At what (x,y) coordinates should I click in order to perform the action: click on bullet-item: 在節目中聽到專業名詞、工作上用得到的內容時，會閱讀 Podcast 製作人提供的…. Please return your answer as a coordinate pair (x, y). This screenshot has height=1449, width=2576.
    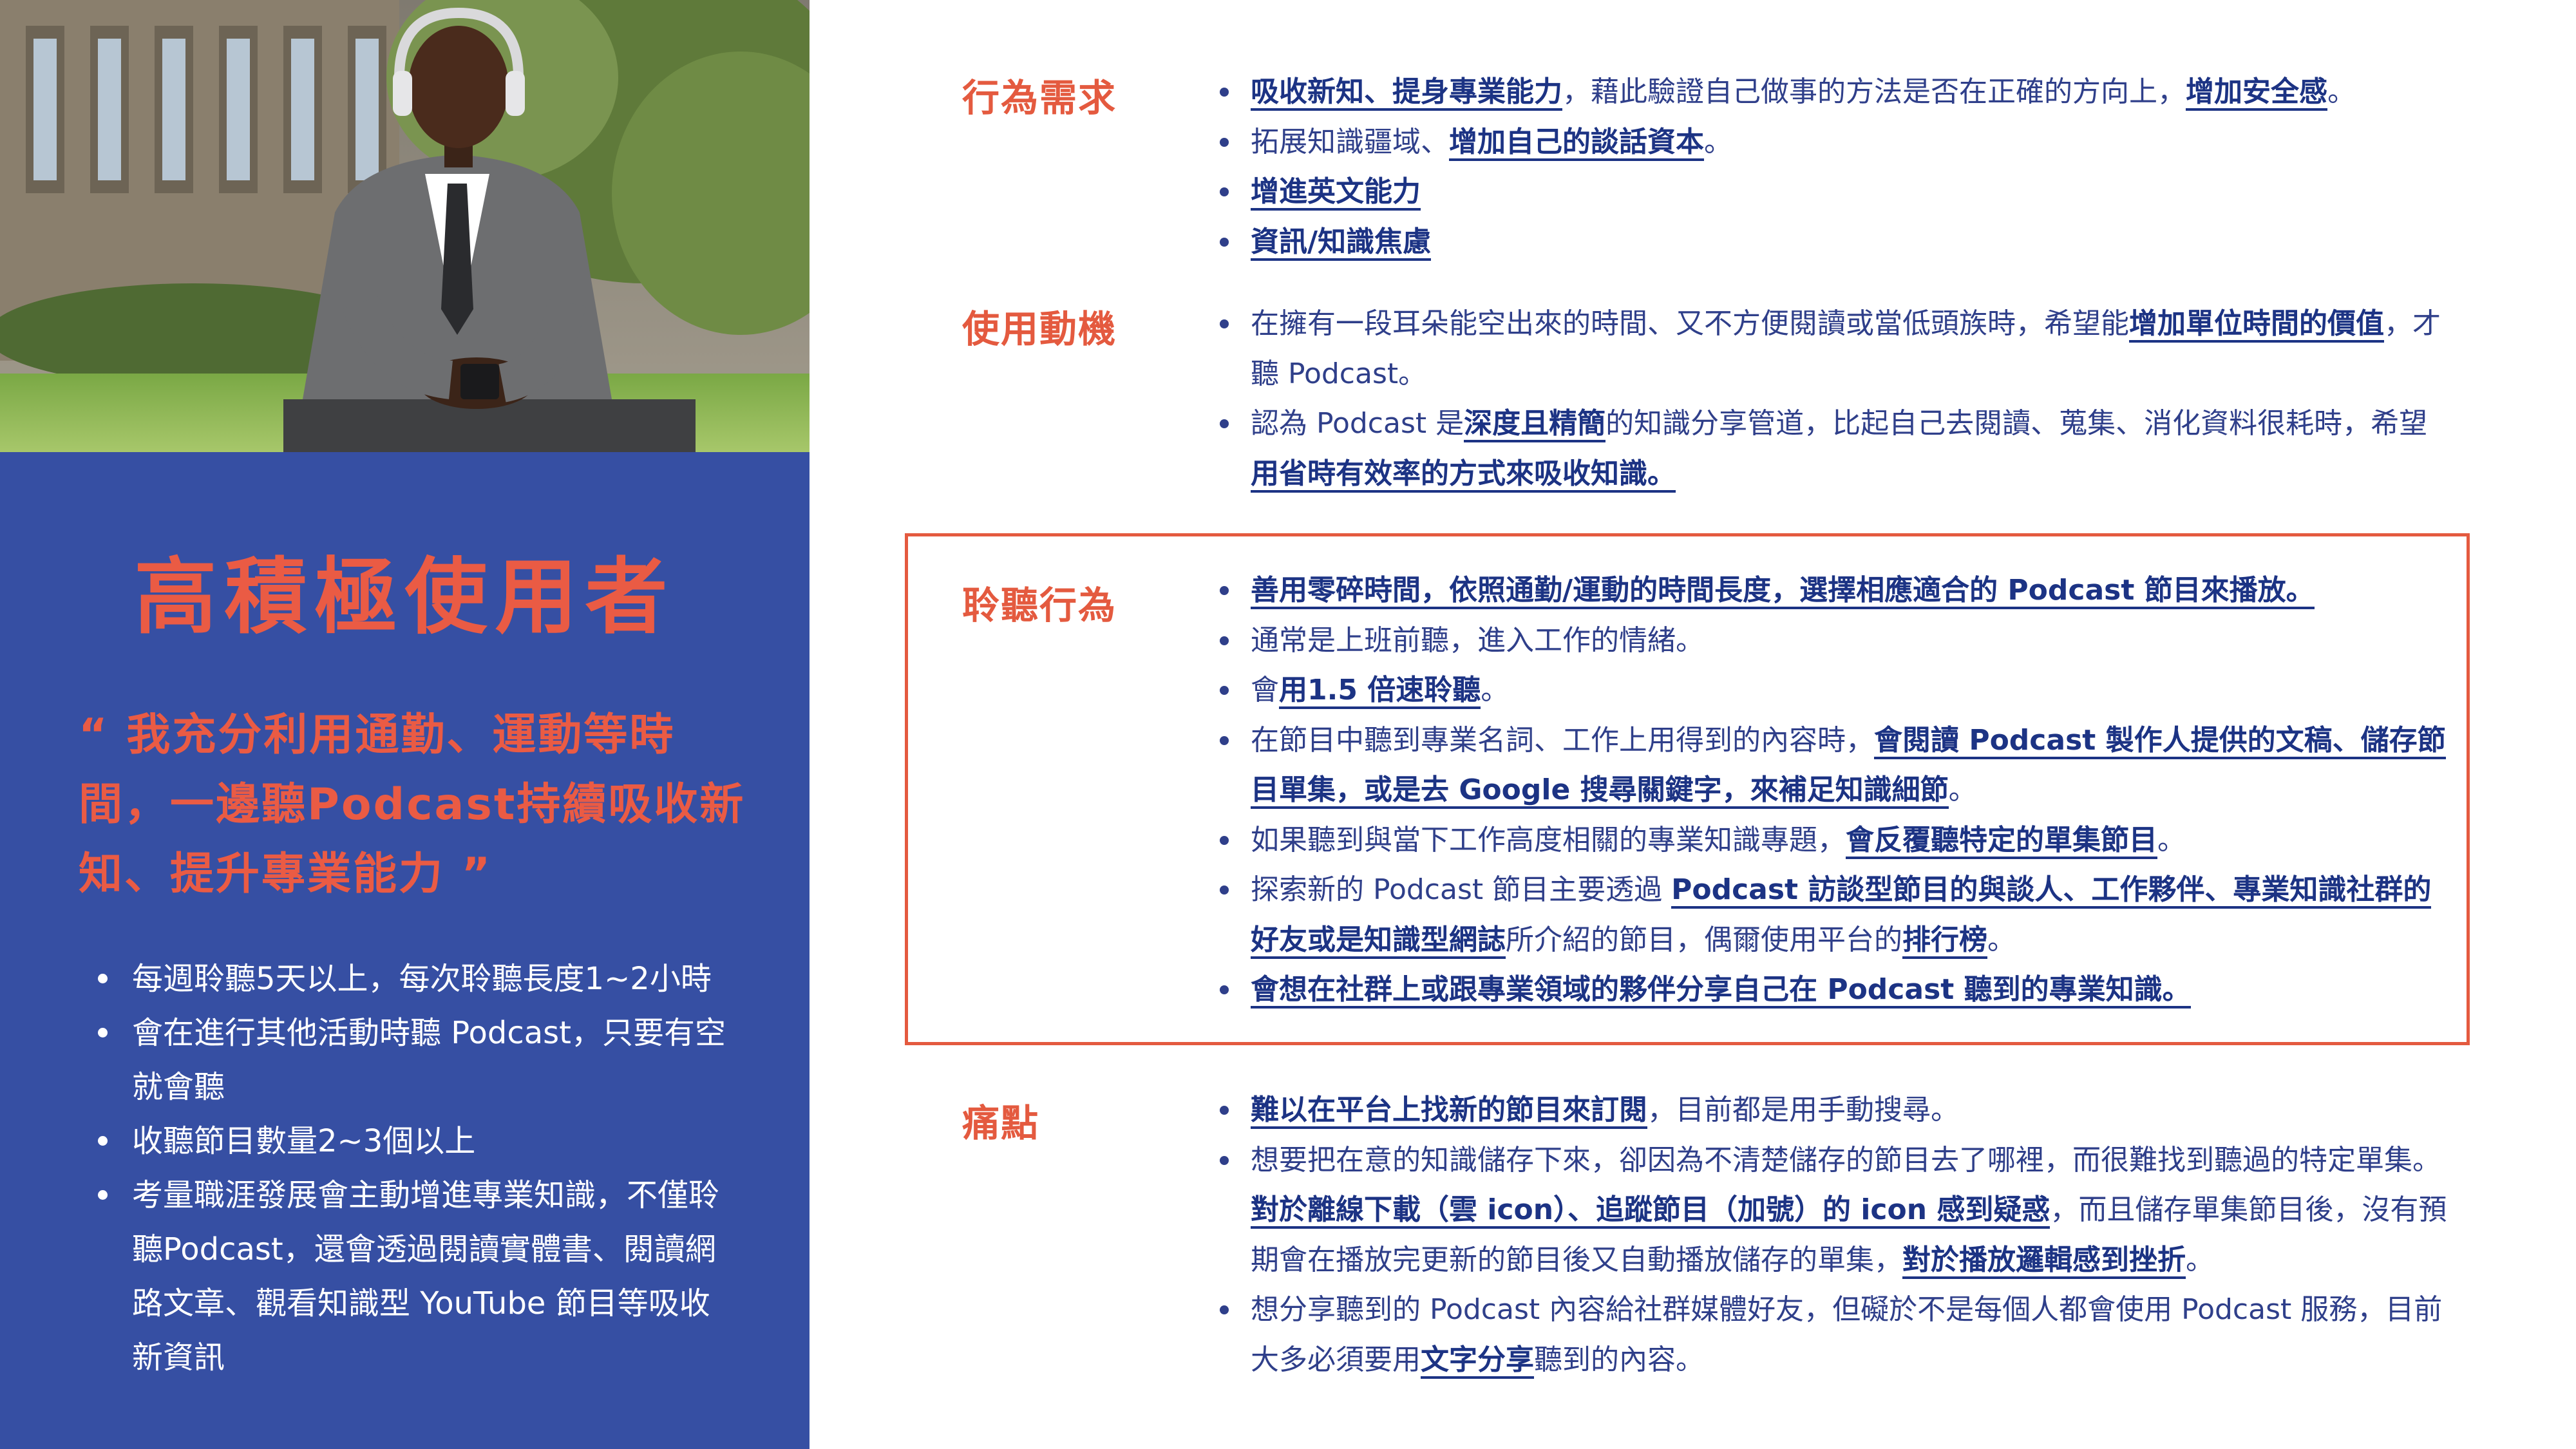
    Looking at the image, I should click on (1834, 765).